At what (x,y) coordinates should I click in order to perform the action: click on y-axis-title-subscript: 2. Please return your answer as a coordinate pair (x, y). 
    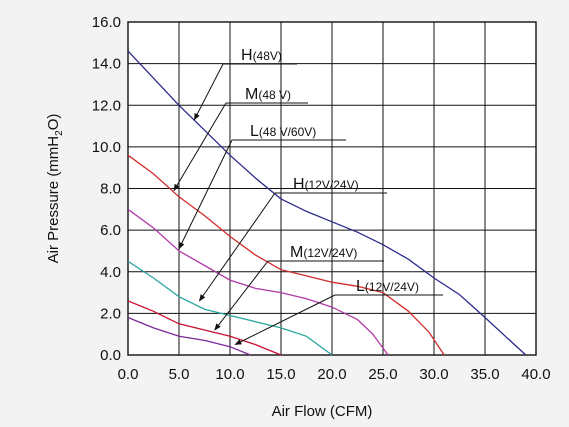
    Looking at the image, I should click on (59, 133).